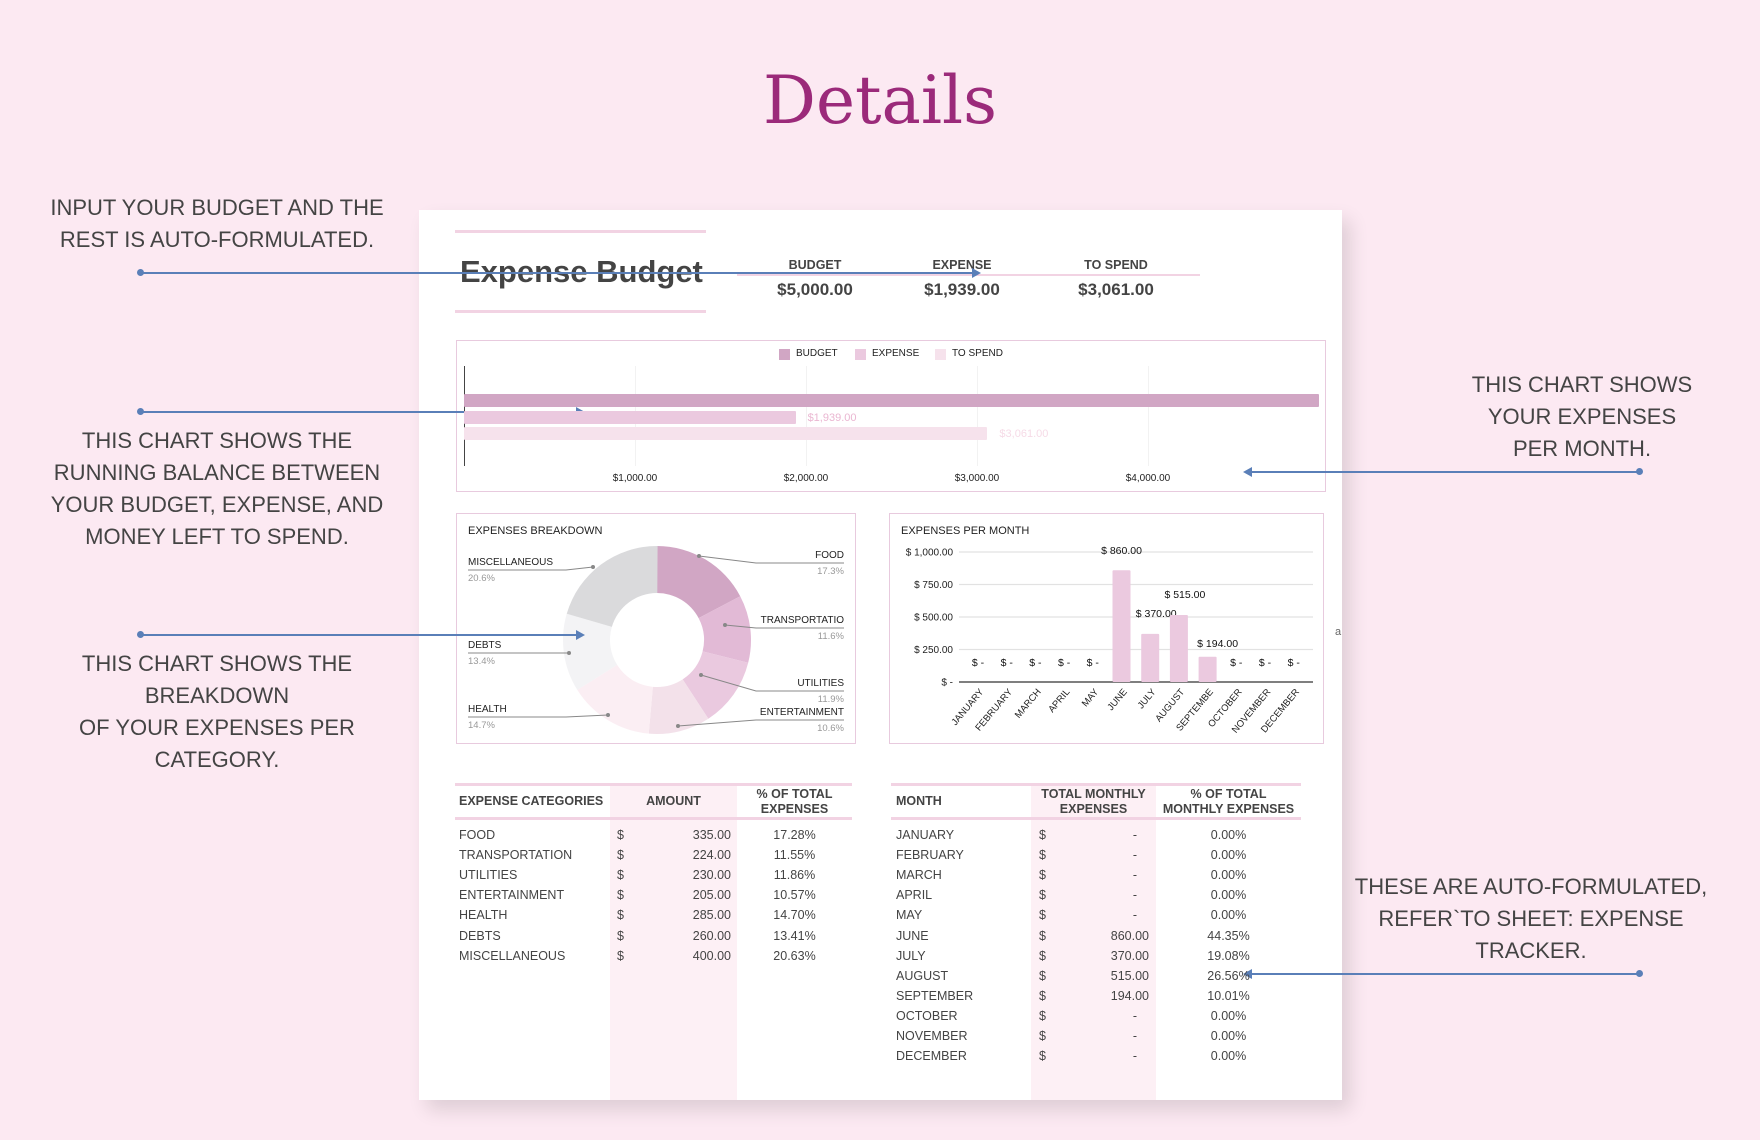 The height and width of the screenshot is (1140, 1760). Describe the element at coordinates (1129, 975) in the screenshot. I see `month-amount: 515.00` at that location.